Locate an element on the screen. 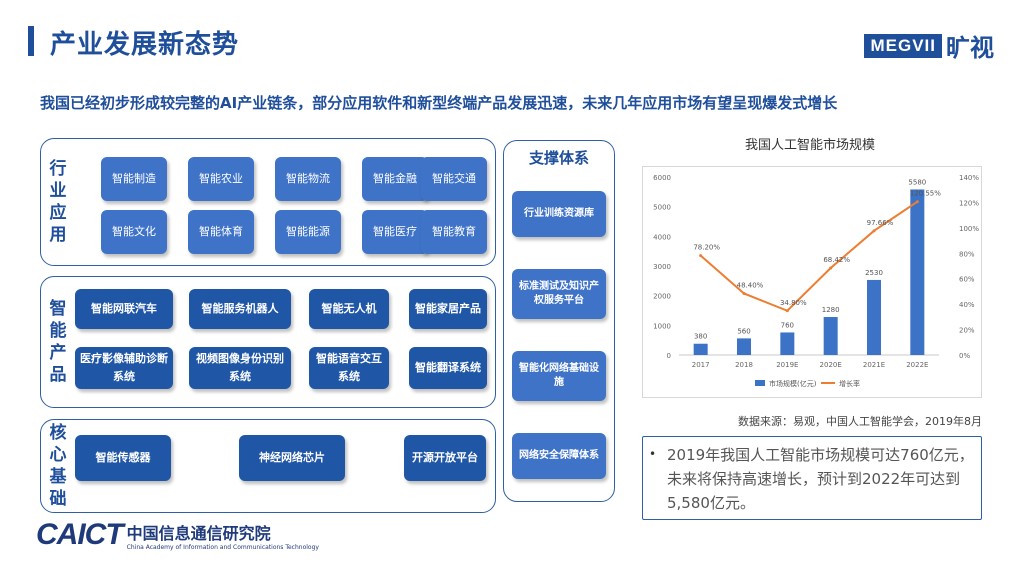  panel-label-char: 应 is located at coordinates (58, 213).